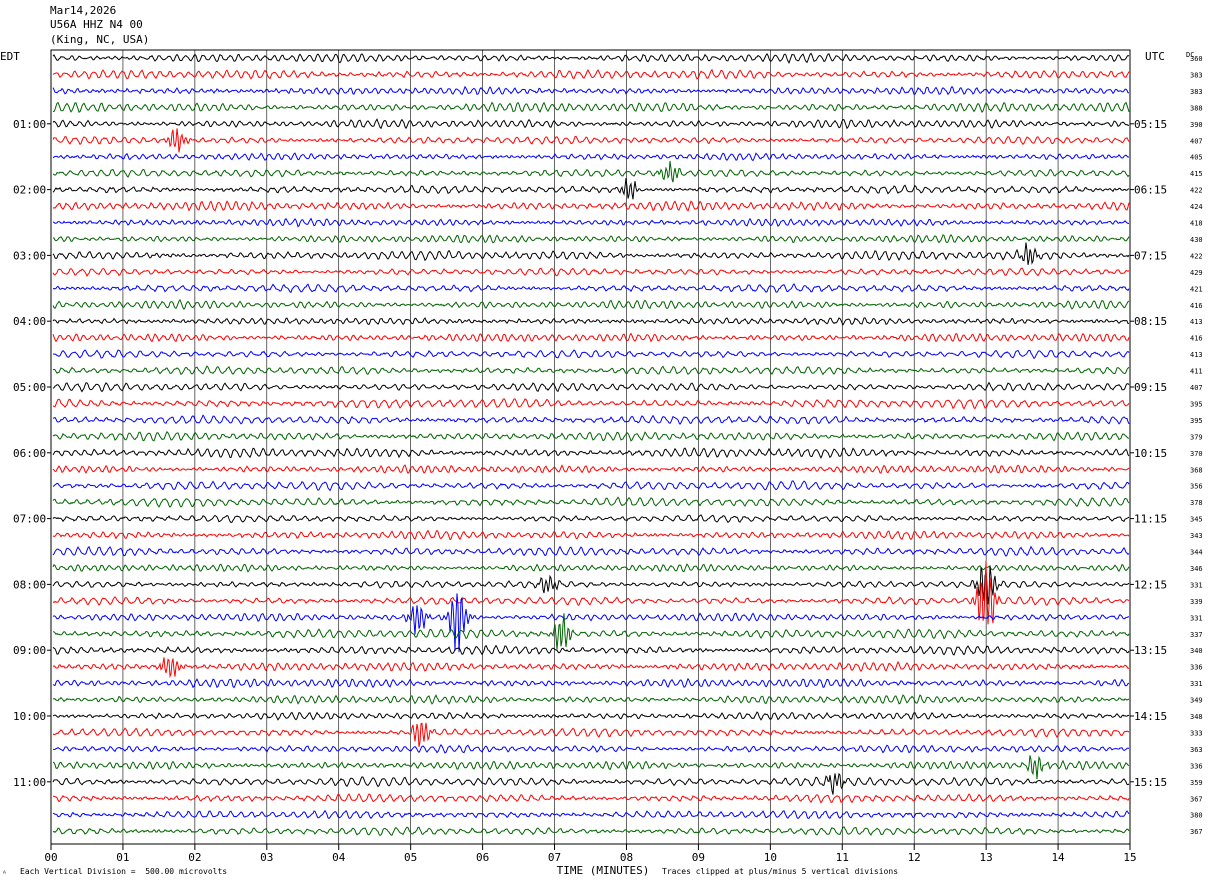 The height and width of the screenshot is (886, 1210). I want to click on hour-label-right: 14:15, so click(1150, 716).